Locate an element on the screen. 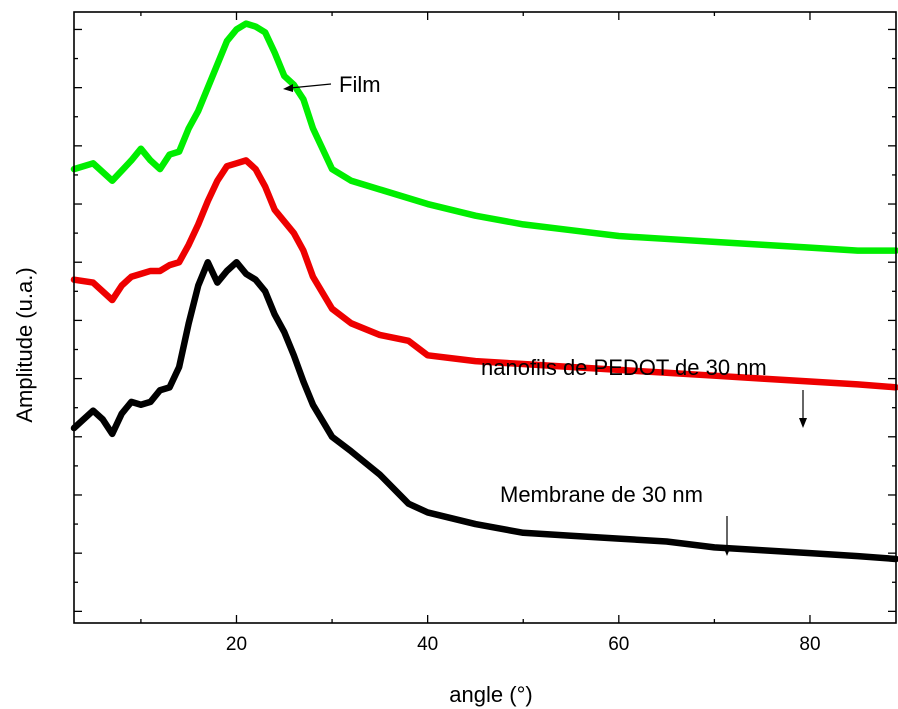 This screenshot has height=709, width=898. annotation-membrane-text: Membrane de 30 nm is located at coordinates (601, 494).